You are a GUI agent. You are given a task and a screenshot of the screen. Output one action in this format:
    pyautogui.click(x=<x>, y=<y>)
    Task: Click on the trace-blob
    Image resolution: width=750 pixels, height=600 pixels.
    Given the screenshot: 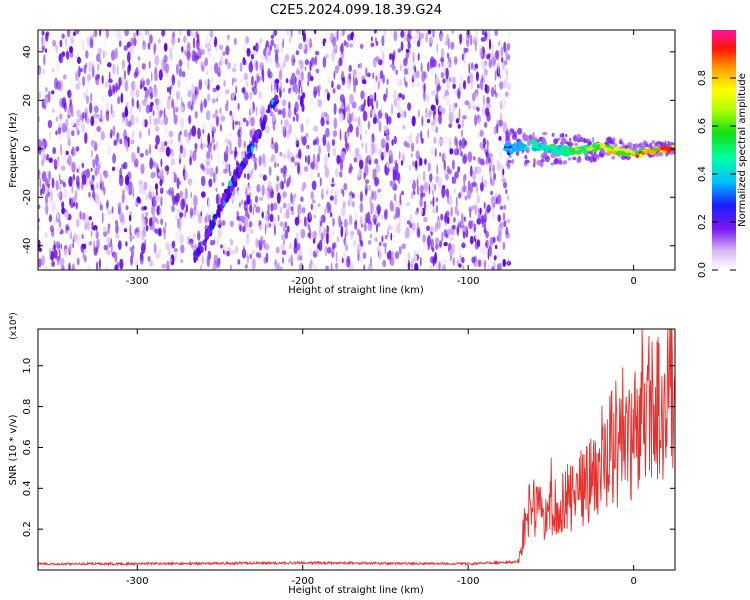 What is the action you would take?
    pyautogui.click(x=235, y=179)
    